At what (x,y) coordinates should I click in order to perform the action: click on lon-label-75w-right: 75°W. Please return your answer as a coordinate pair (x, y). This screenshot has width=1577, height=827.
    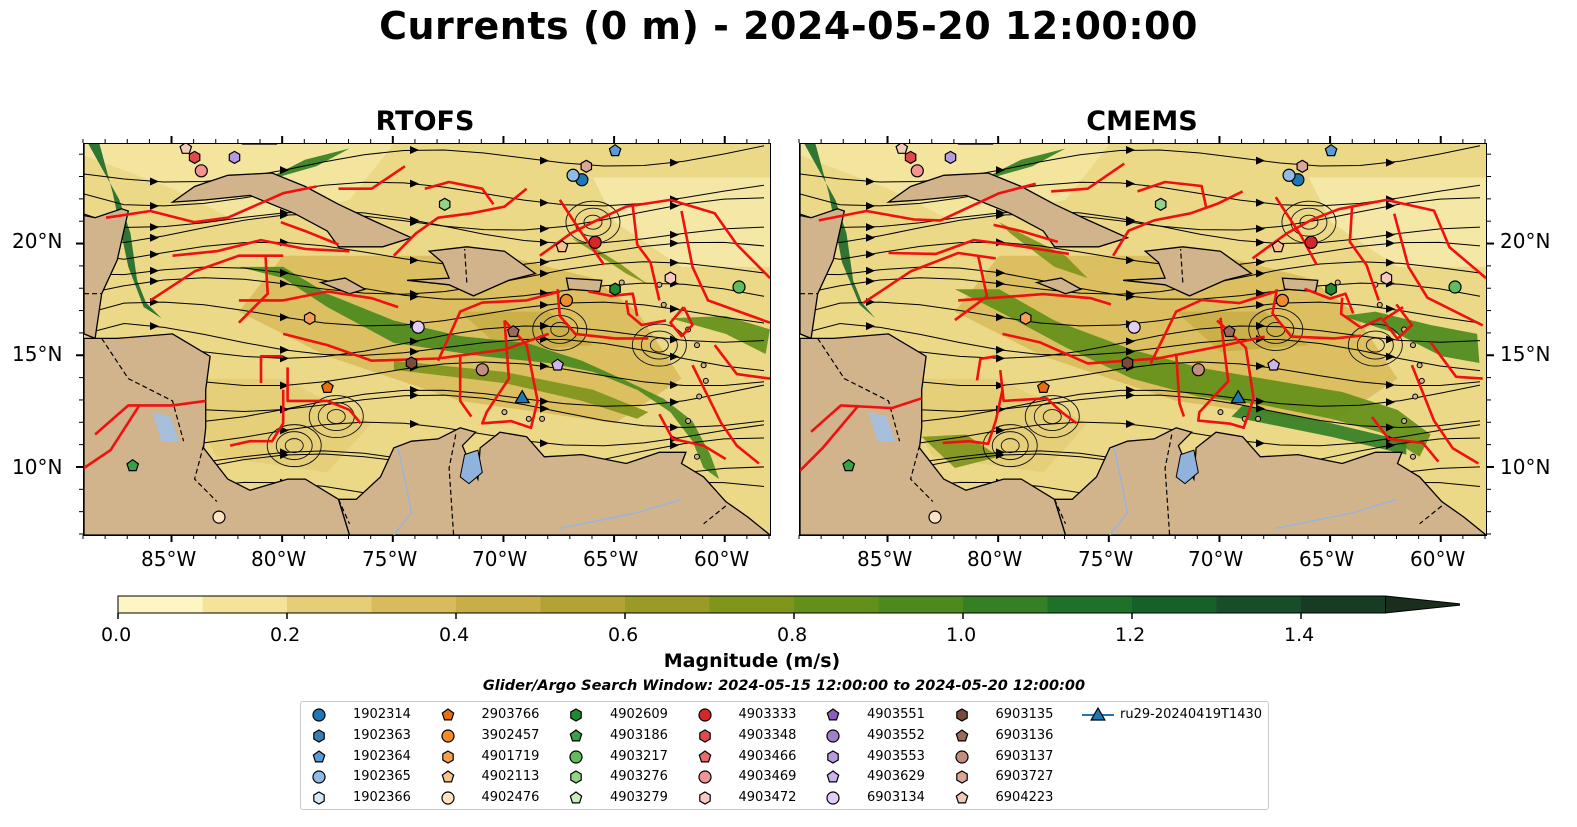
    Looking at the image, I should click on (1106, 559).